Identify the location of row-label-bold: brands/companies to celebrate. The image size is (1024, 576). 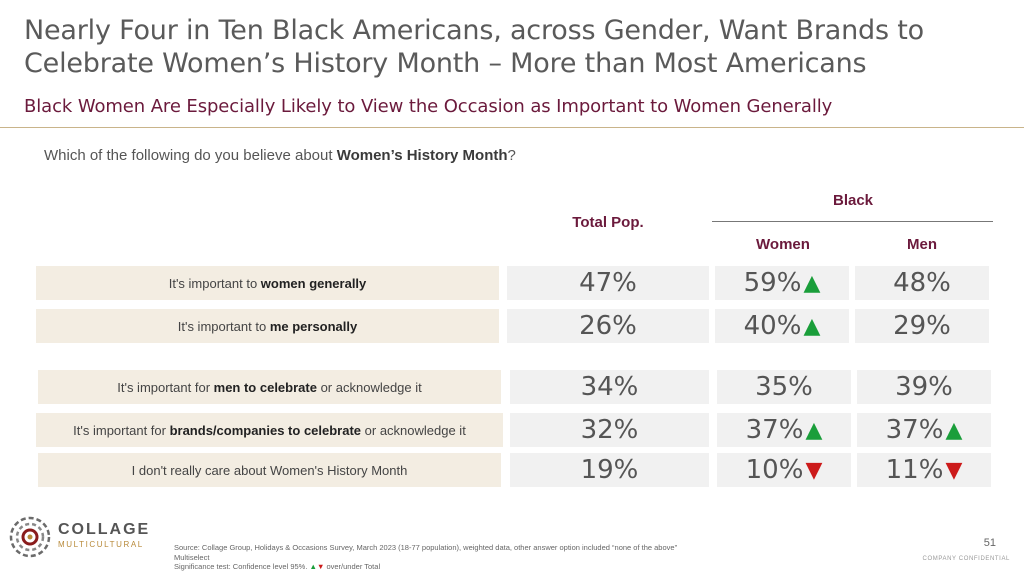
(265, 430).